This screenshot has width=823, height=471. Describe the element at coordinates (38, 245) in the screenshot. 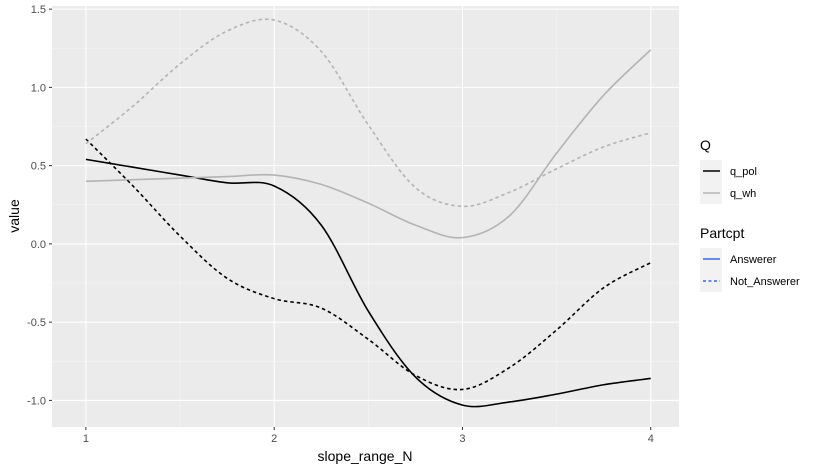

I see `y-tick-label: 0.0` at that location.